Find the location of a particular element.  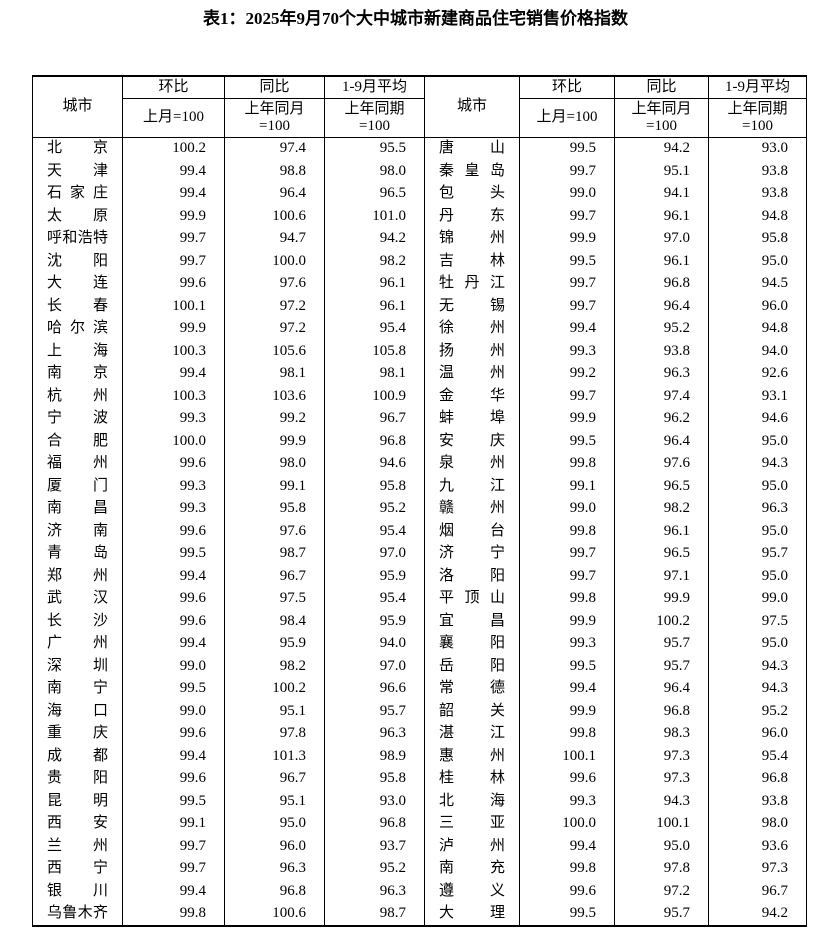

index-value: 95.4 is located at coordinates (757, 756).